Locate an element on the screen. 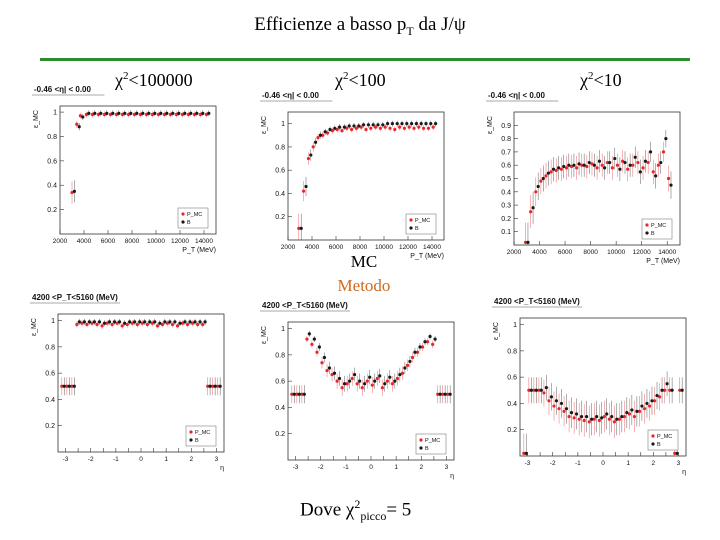  series-P_MC is located at coordinates (370, 369).